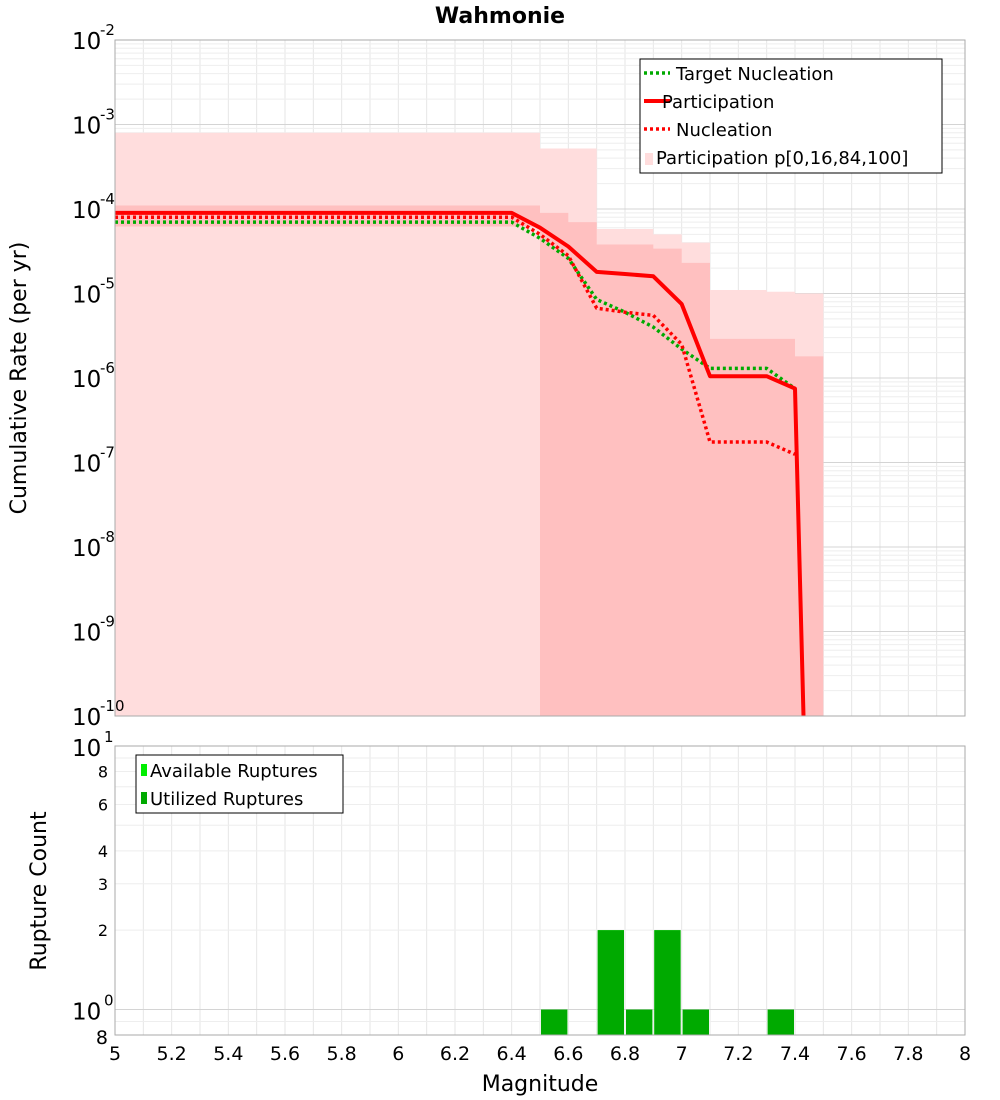 Image resolution: width=1000 pixels, height=1100 pixels. What do you see at coordinates (107, 115) in the screenshot?
I see `top-y-tick-exponent: -3` at bounding box center [107, 115].